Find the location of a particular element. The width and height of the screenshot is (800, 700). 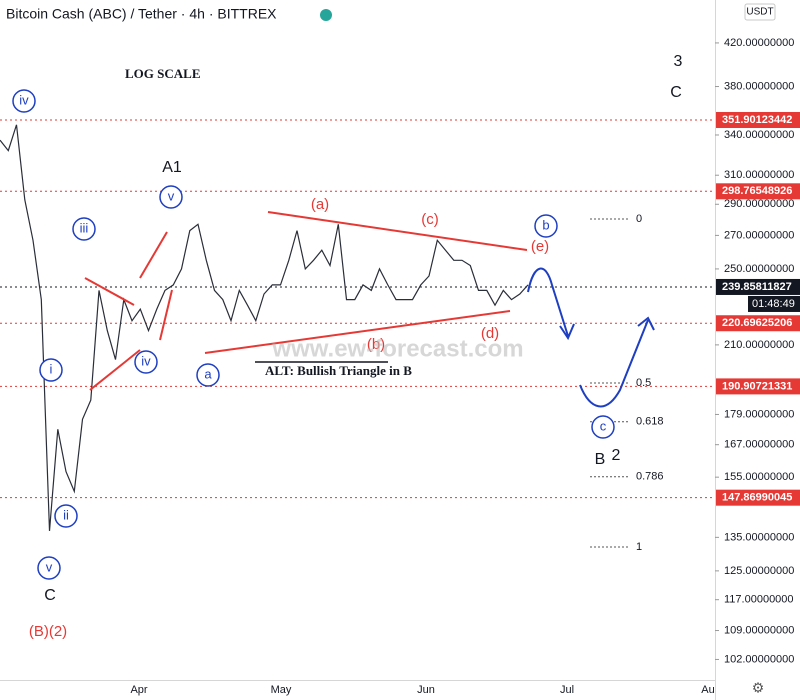

price-tag-label: 239.85811827 is located at coordinates (757, 287).